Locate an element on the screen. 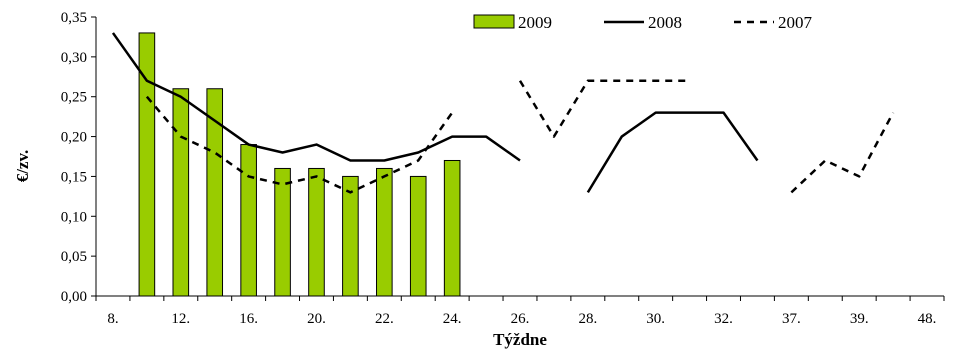 This screenshot has height=349, width=954. x-ticks: 8. 12. 16. 20. 22. 24. 26. 28. 30. 32. 37. 39. 48. is located at coordinates (520, 311).